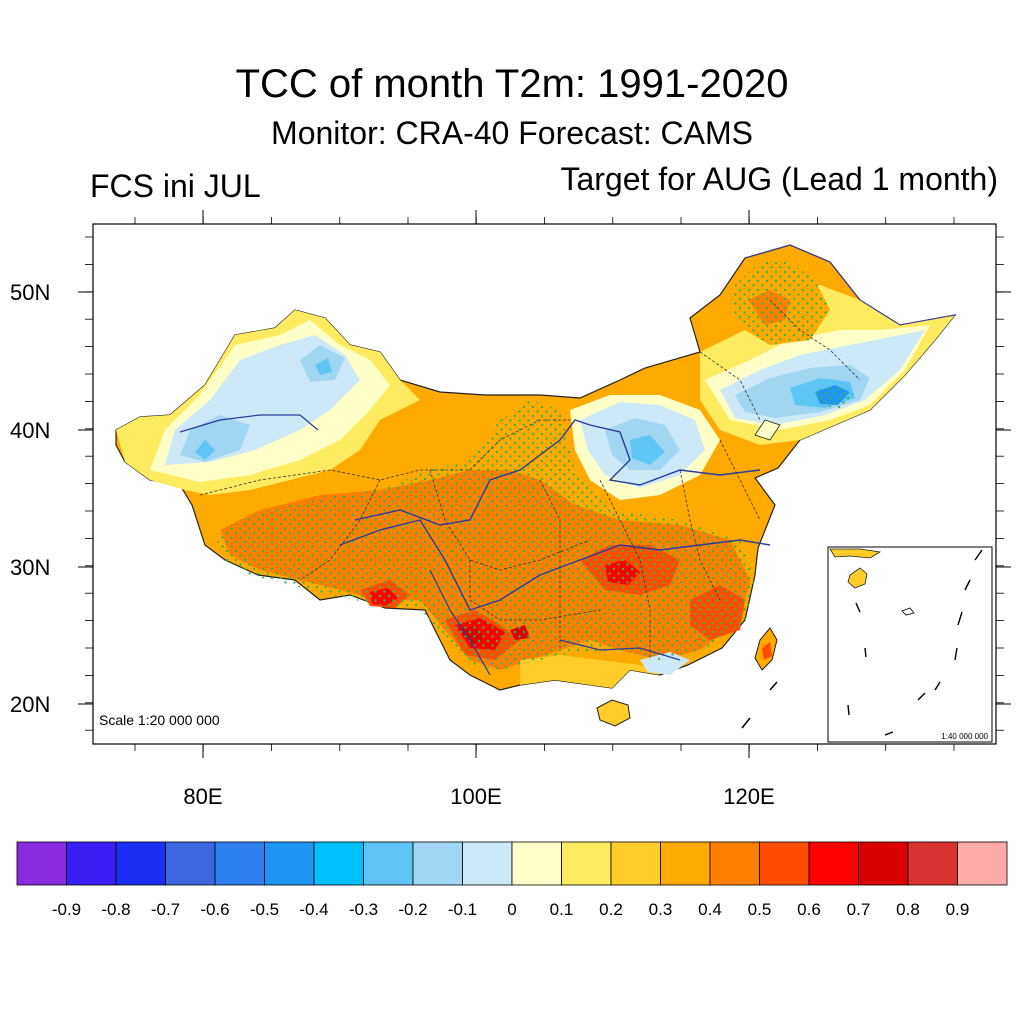 The height and width of the screenshot is (1024, 1024). Describe the element at coordinates (264, 909) in the screenshot. I see `colorbar-label: -0.5` at that location.